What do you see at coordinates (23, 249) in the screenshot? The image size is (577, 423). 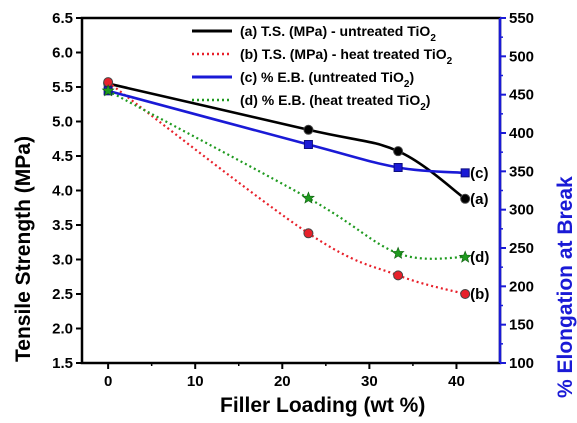 I see `y-axis-title: Tensile Strength (MPa)` at bounding box center [23, 249].